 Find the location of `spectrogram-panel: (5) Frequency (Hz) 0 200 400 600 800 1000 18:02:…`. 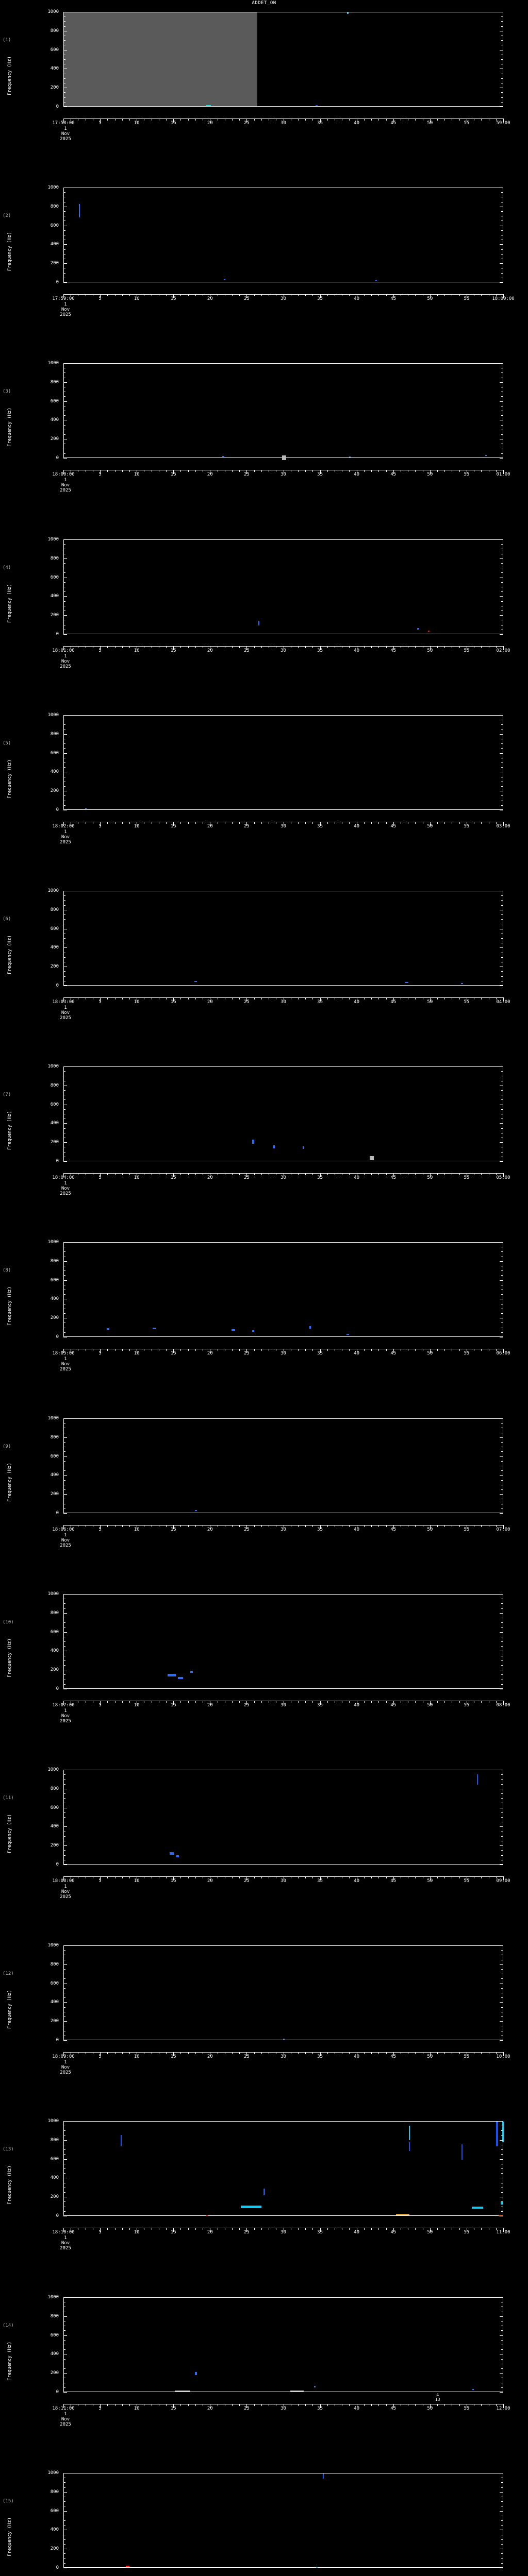

spectrogram-panel: (5) Frequency (Hz) 0 200 400 600 800 1000 18:02:… is located at coordinates (264, 779).